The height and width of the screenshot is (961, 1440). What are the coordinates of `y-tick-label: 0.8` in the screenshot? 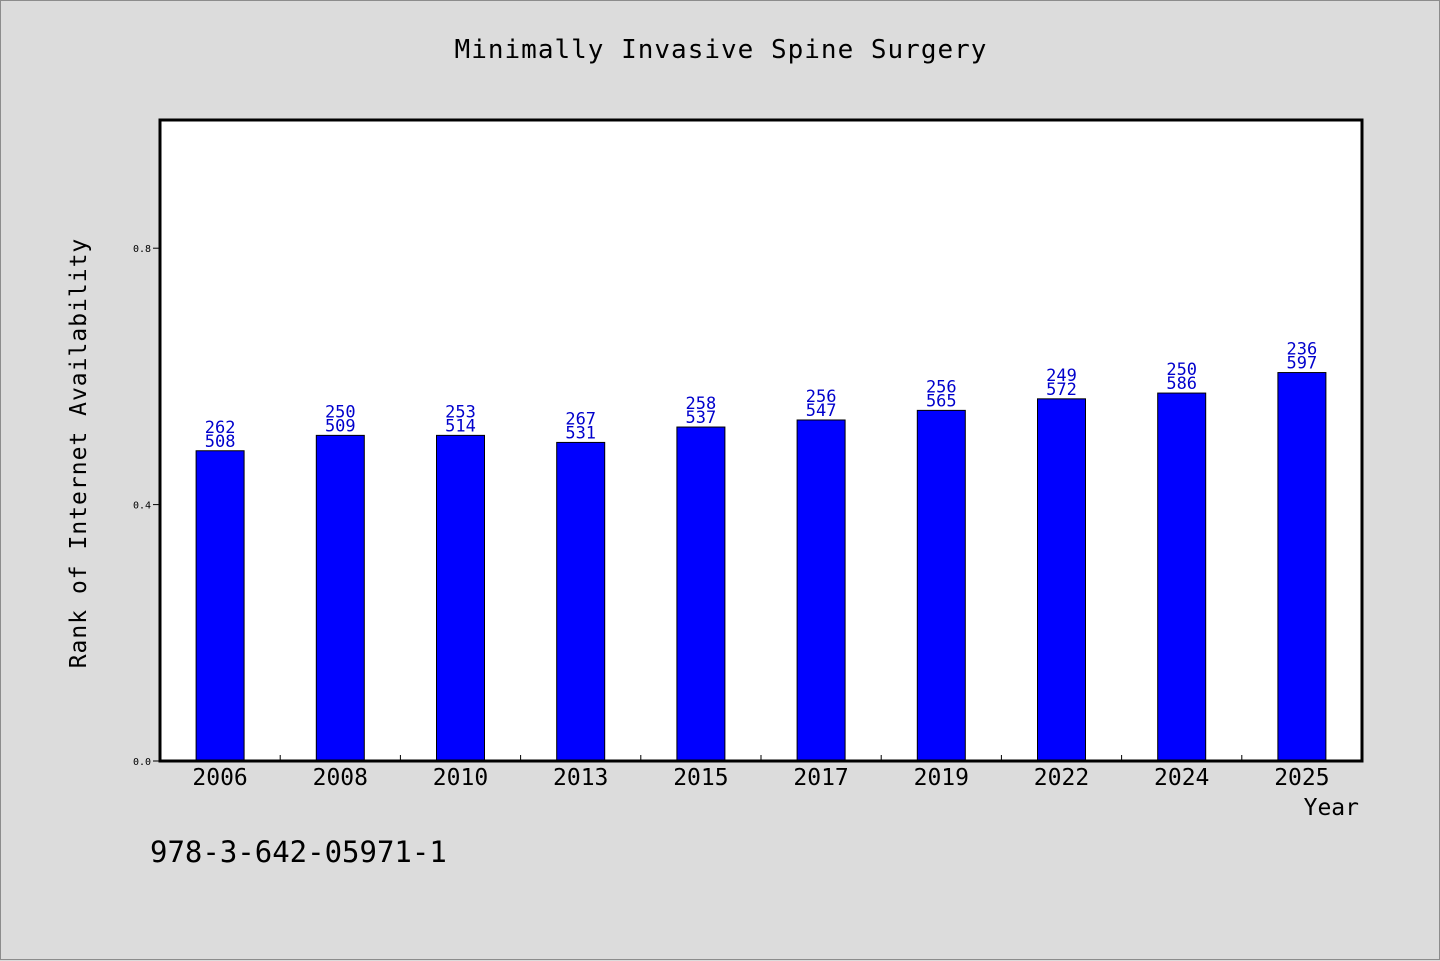 It's located at (142, 249).